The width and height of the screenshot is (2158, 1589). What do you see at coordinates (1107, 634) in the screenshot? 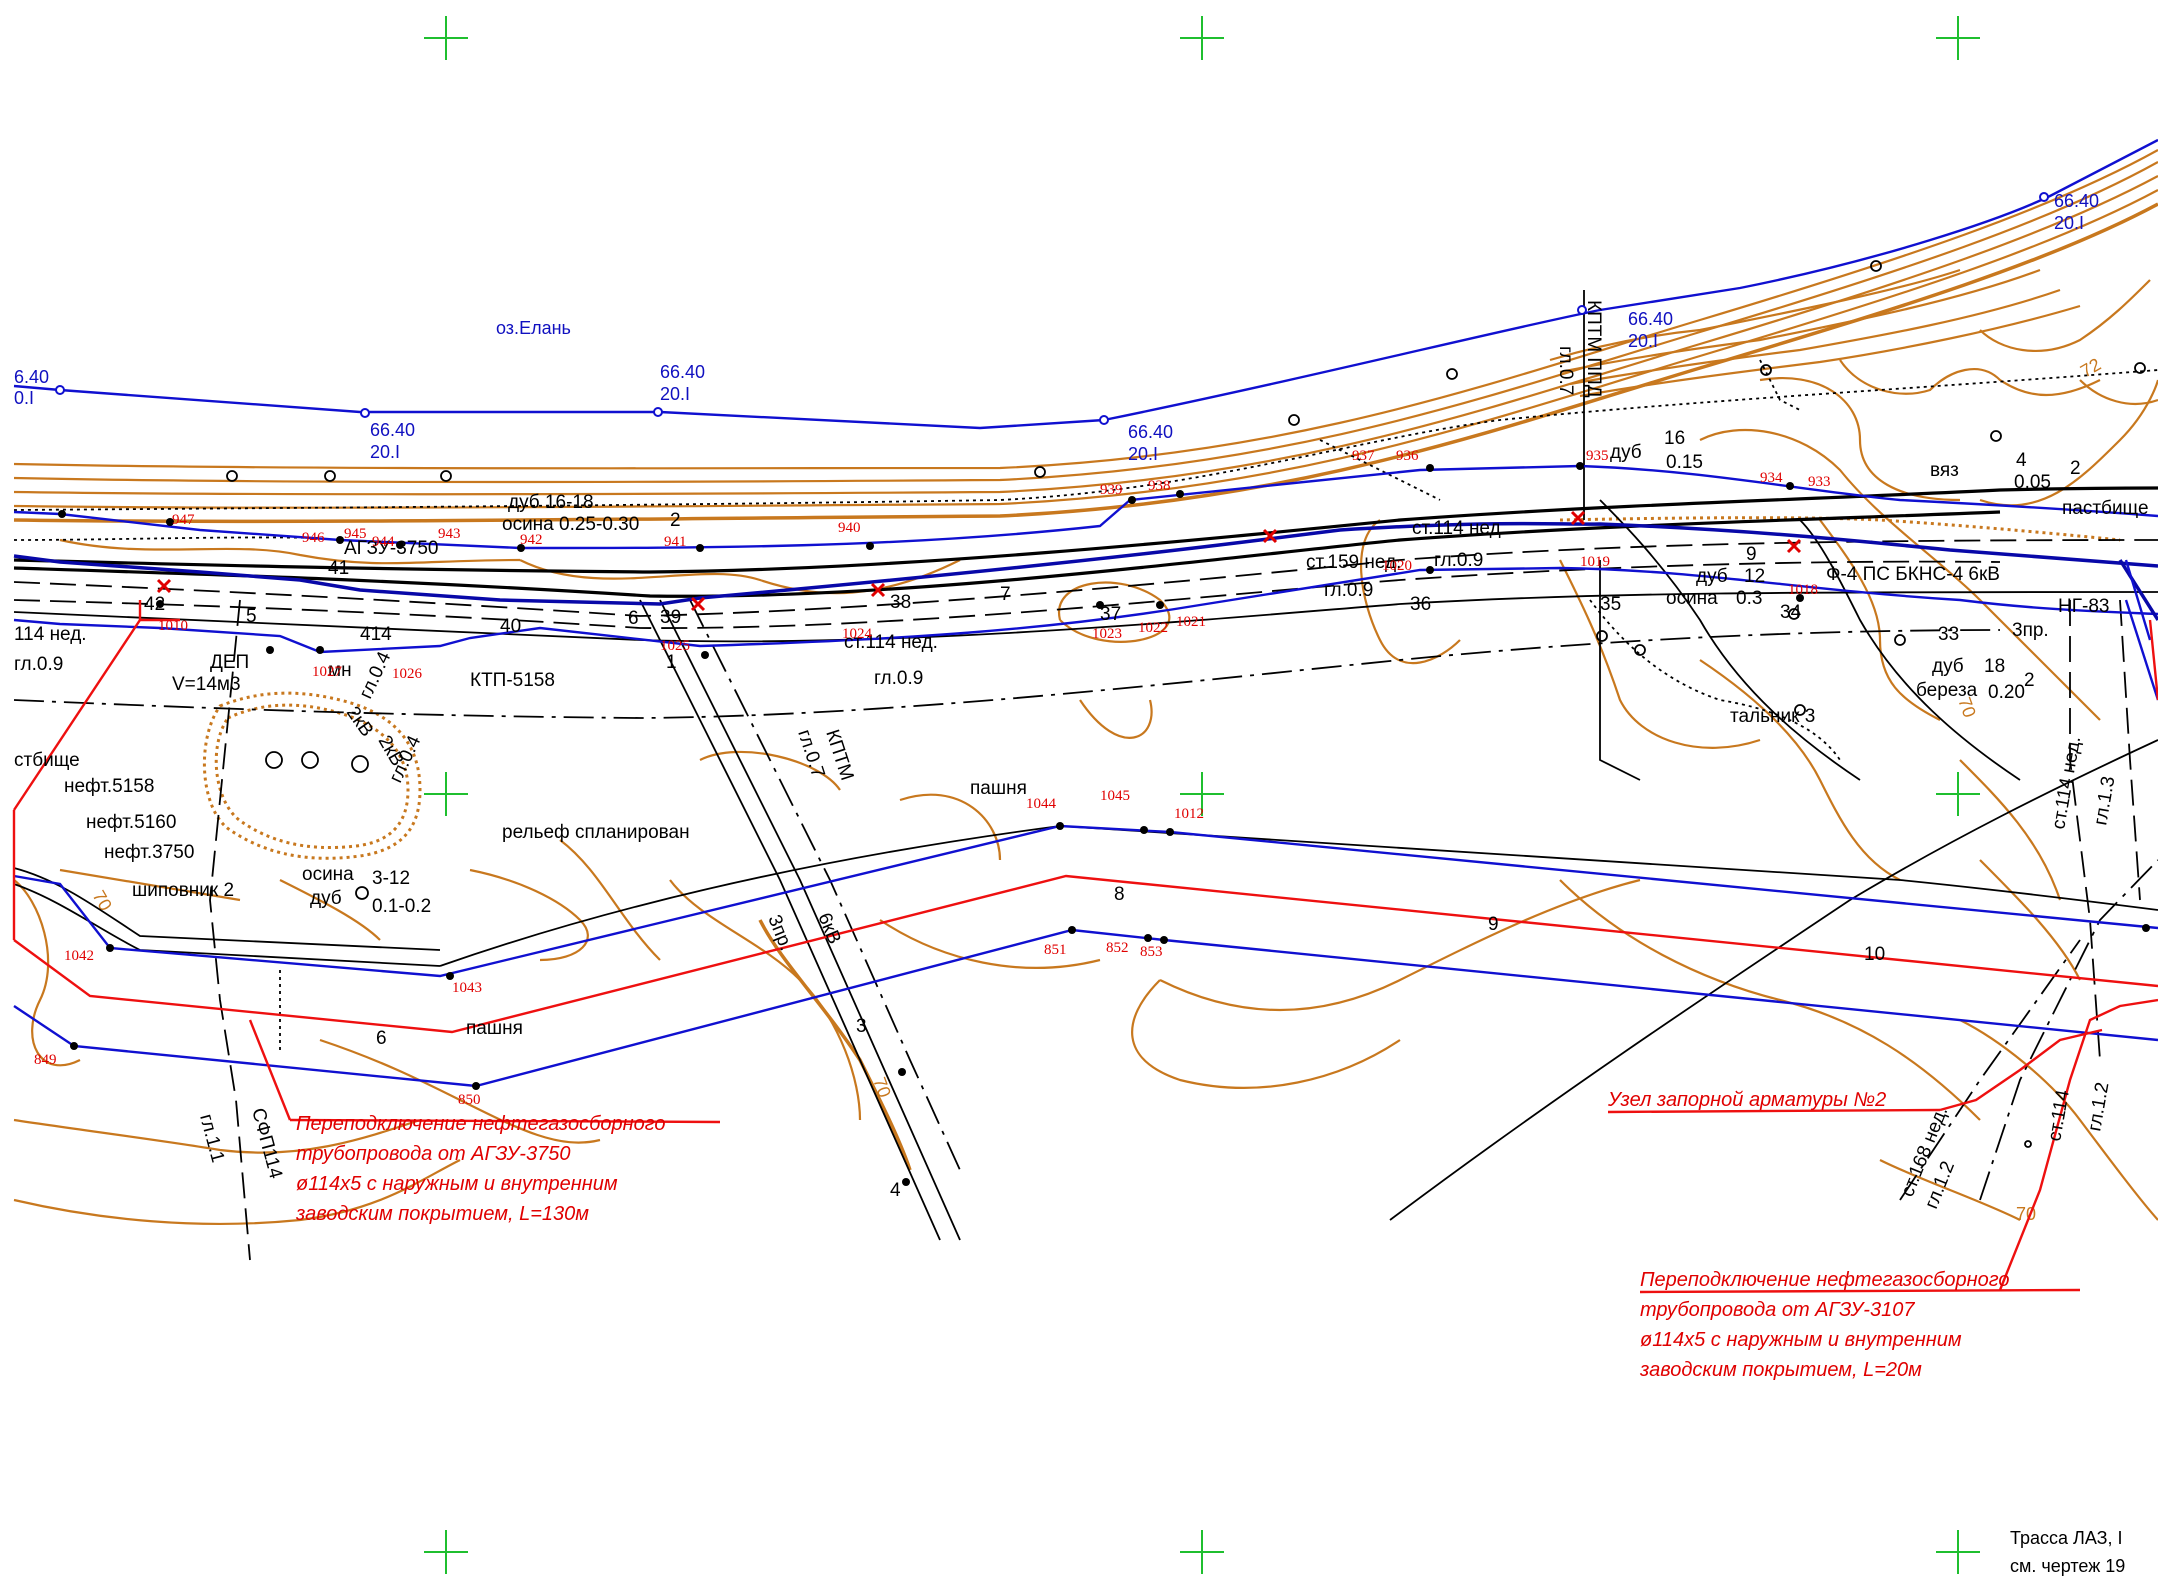
I see `survey-point: 1023` at bounding box center [1107, 634].